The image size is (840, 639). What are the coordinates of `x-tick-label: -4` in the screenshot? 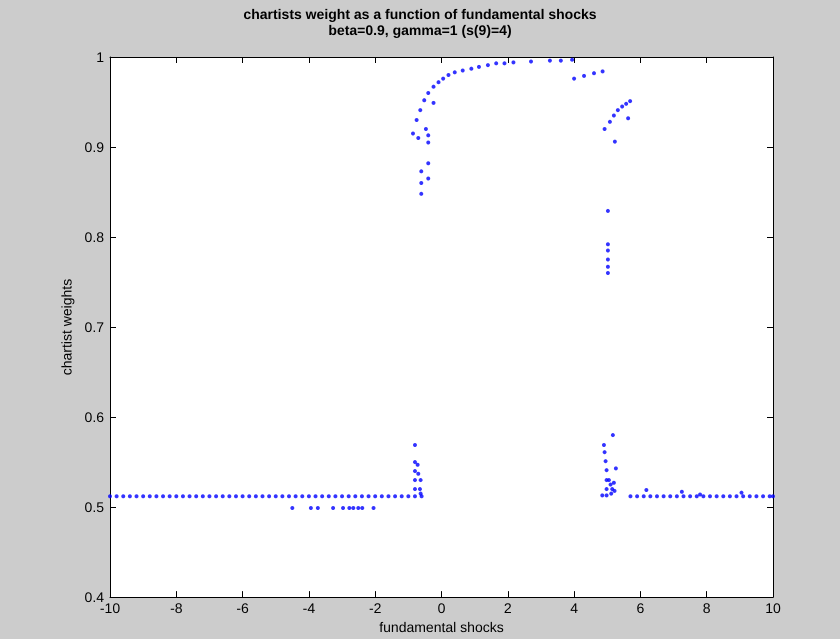 It's located at (309, 608).